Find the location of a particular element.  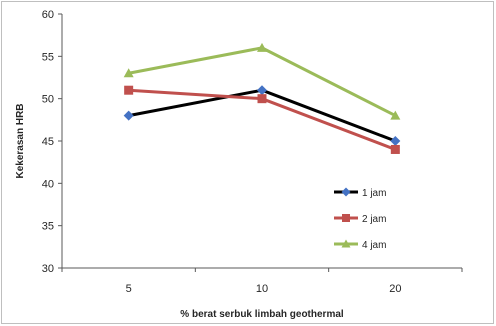

series-line is located at coordinates (262, 81).